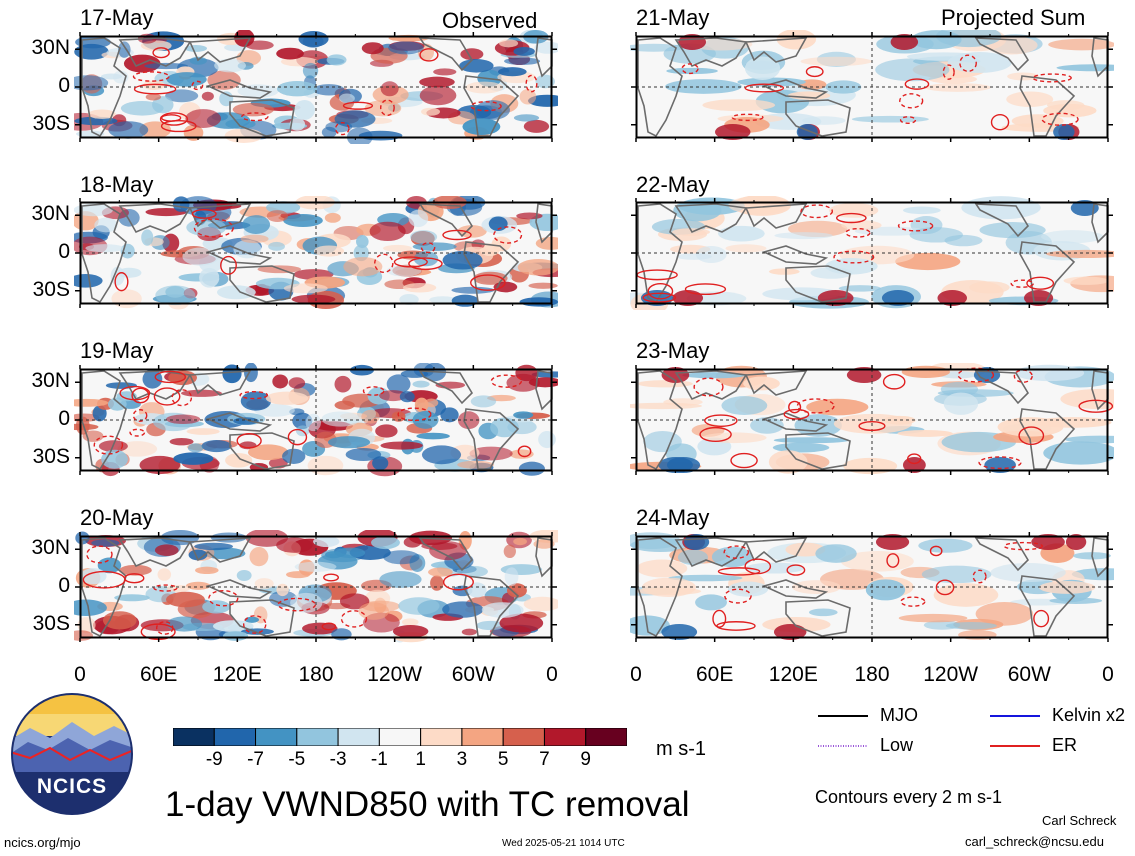 This screenshot has width=1135, height=856. Describe the element at coordinates (544, 759) in the screenshot. I see `colorbar-tick-label: 7` at that location.